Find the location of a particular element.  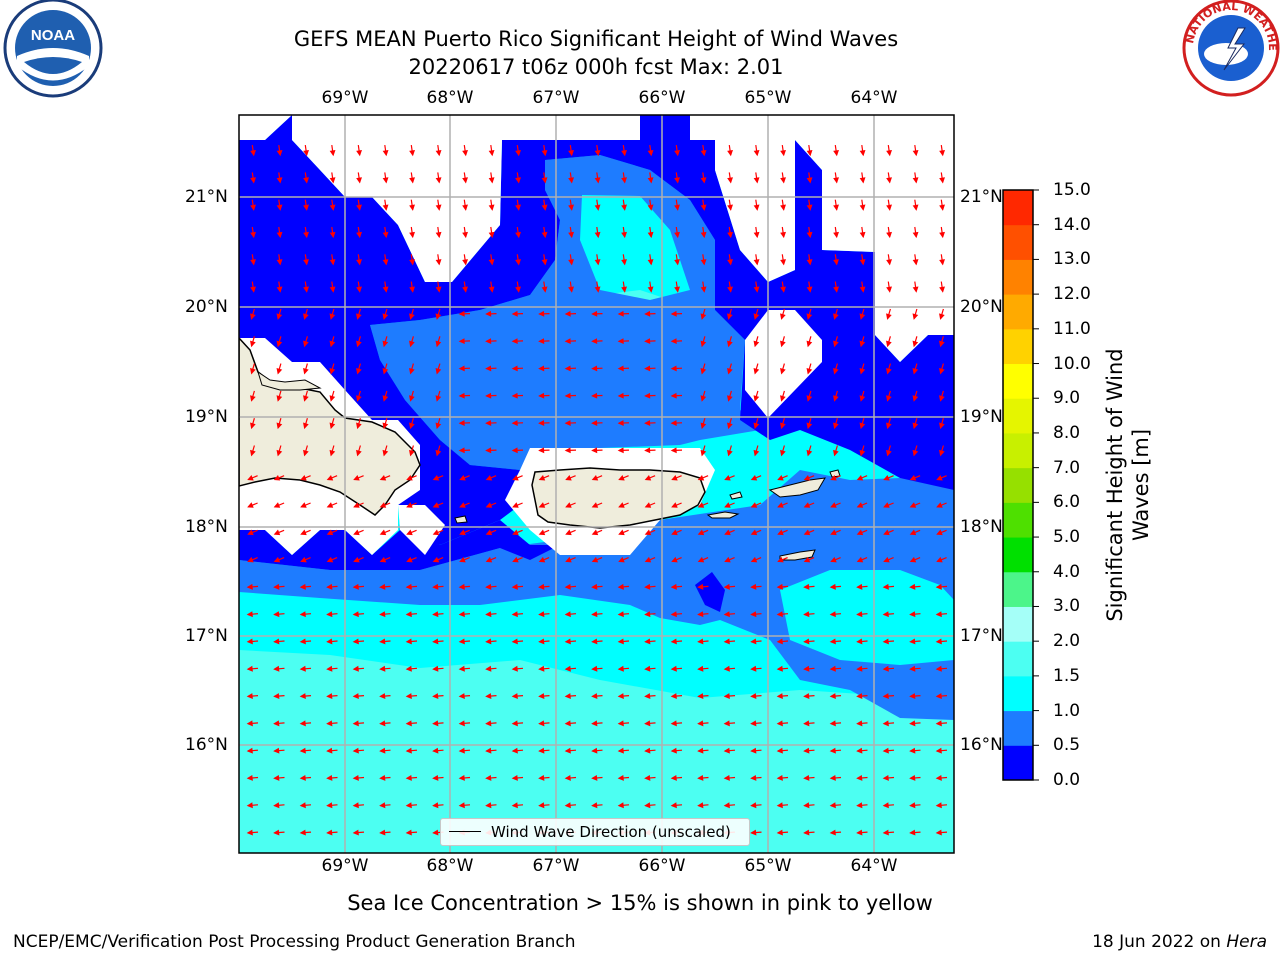

colorbar-tick-label: 15.0 is located at coordinates (1072, 190).